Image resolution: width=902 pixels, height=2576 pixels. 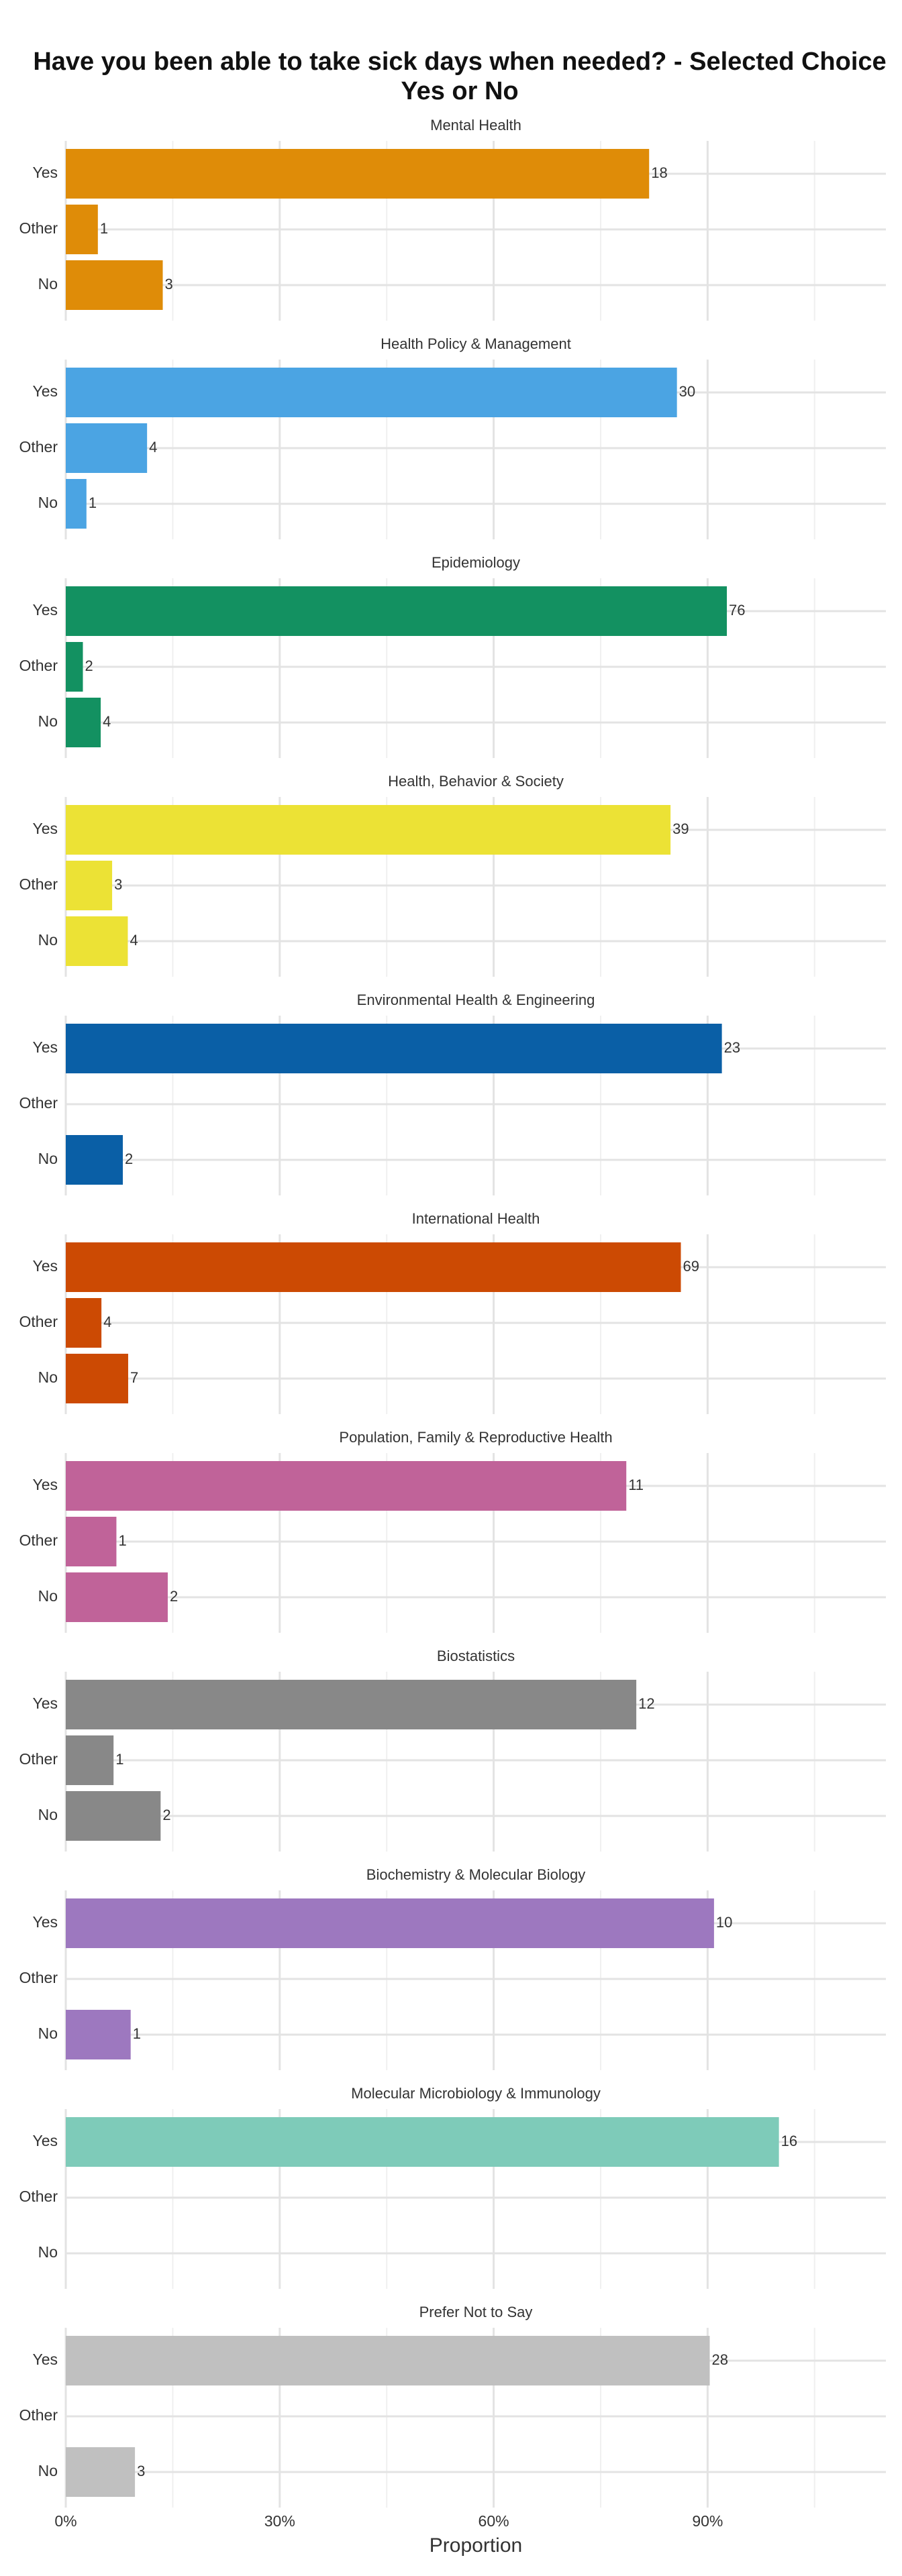 What do you see at coordinates (279, 2521) in the screenshot?
I see `x-tick-label: 30%` at bounding box center [279, 2521].